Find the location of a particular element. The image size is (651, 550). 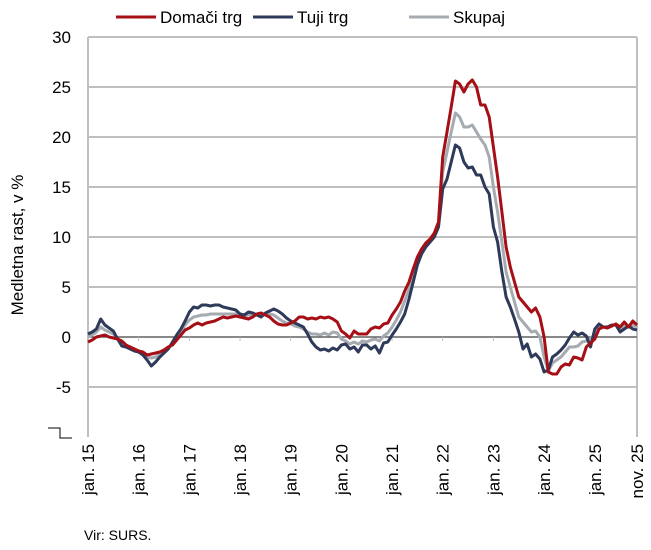

x-tick-label: jan. 15 is located at coordinates (88, 470).